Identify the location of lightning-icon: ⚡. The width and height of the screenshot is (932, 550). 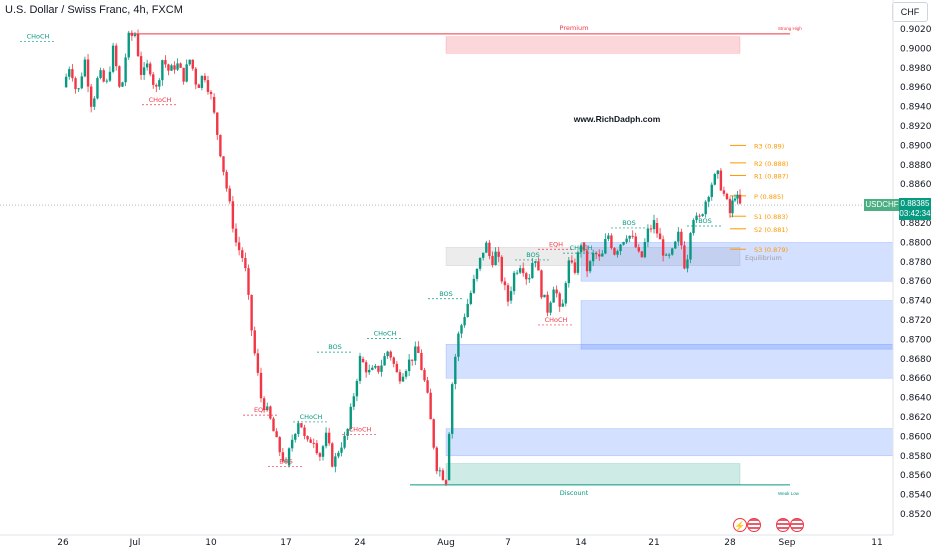
(740, 525).